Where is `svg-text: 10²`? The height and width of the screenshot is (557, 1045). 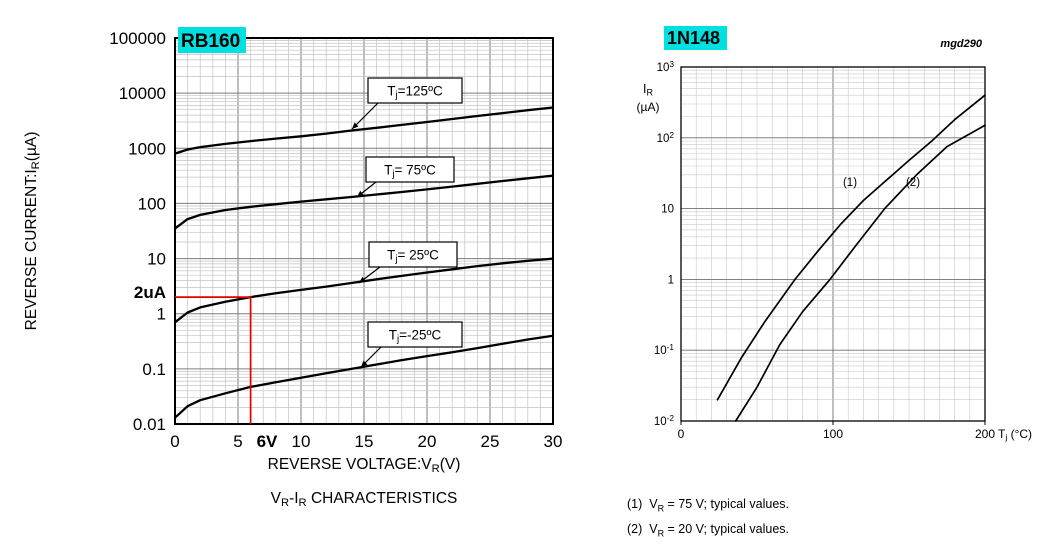 svg-text: 10² is located at coordinates (666, 137).